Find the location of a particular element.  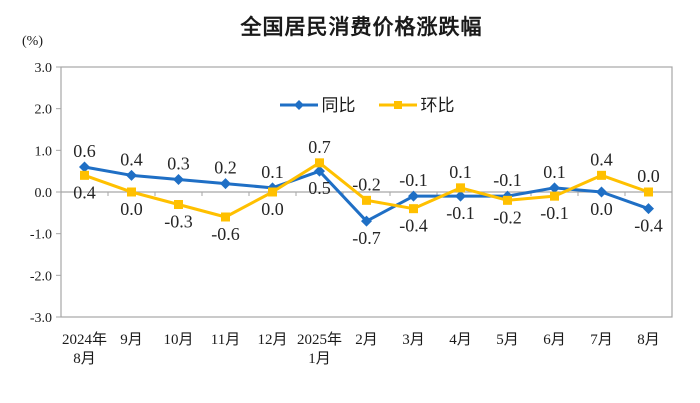

data-label-above: 0.2 is located at coordinates (225, 168).